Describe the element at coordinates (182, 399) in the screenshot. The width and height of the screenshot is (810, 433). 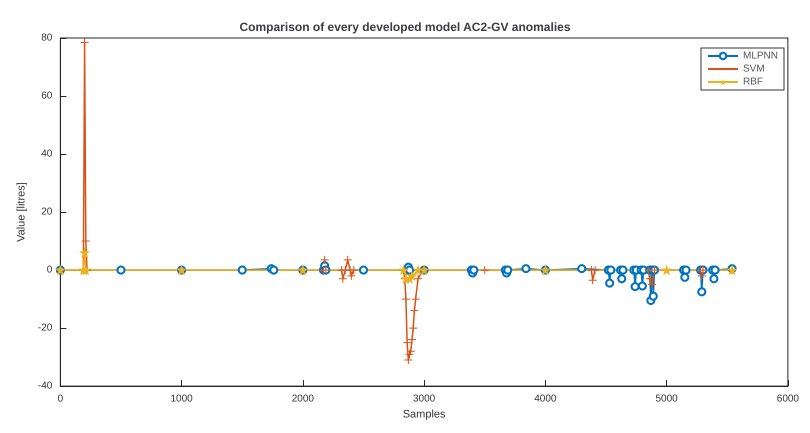
I see `x-tick-label: 1000` at that location.